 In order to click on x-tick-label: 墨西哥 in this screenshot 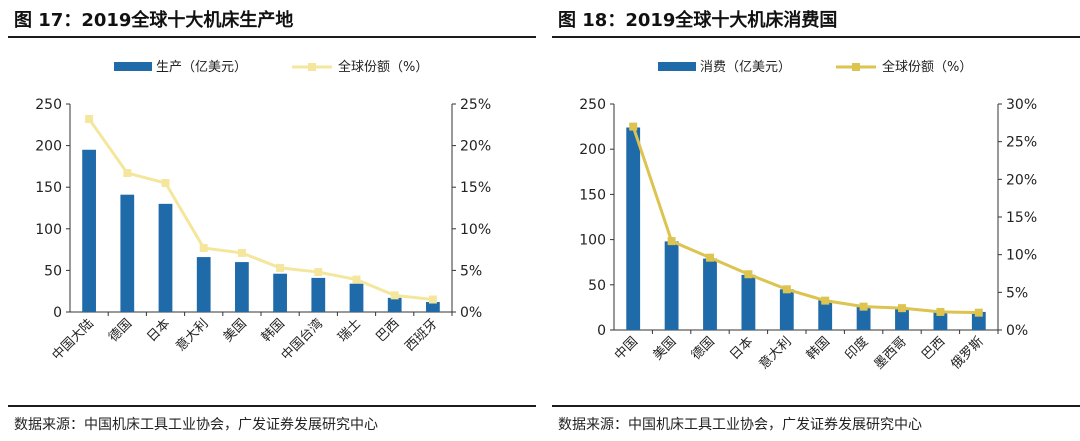, I will do `click(891, 353)`.